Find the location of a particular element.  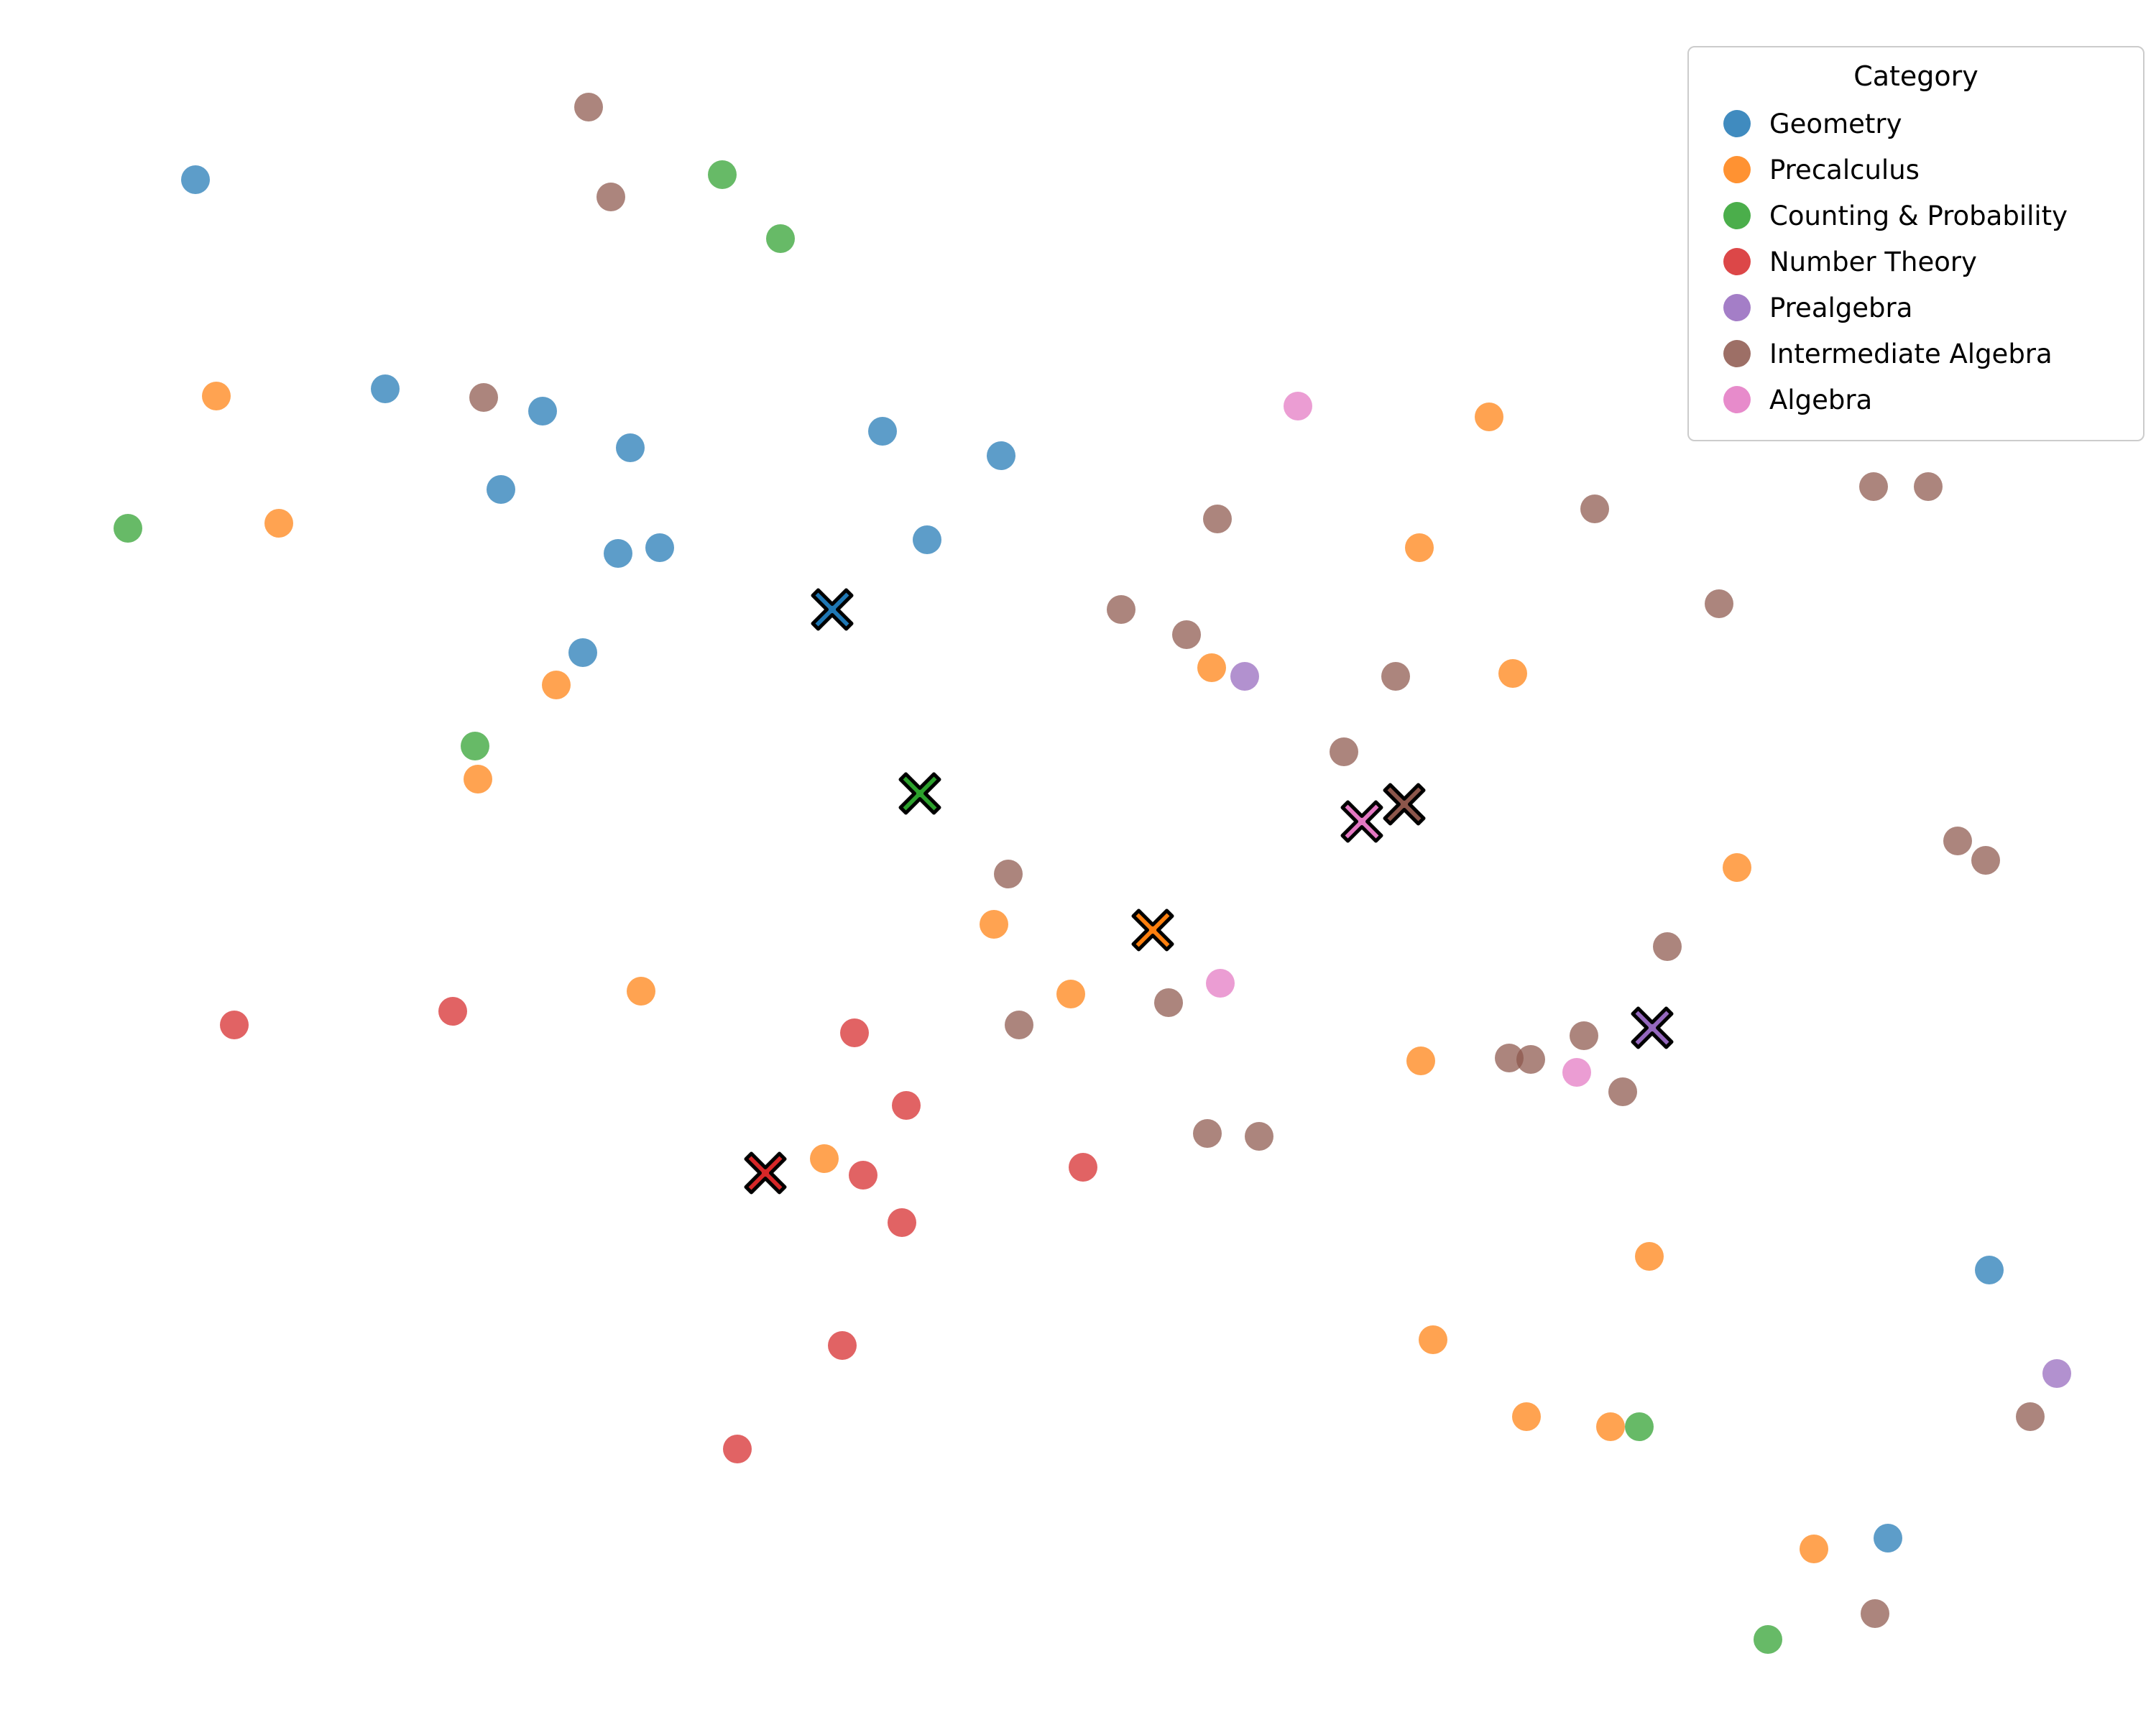

legend-label: Number Theory is located at coordinates (1873, 261).